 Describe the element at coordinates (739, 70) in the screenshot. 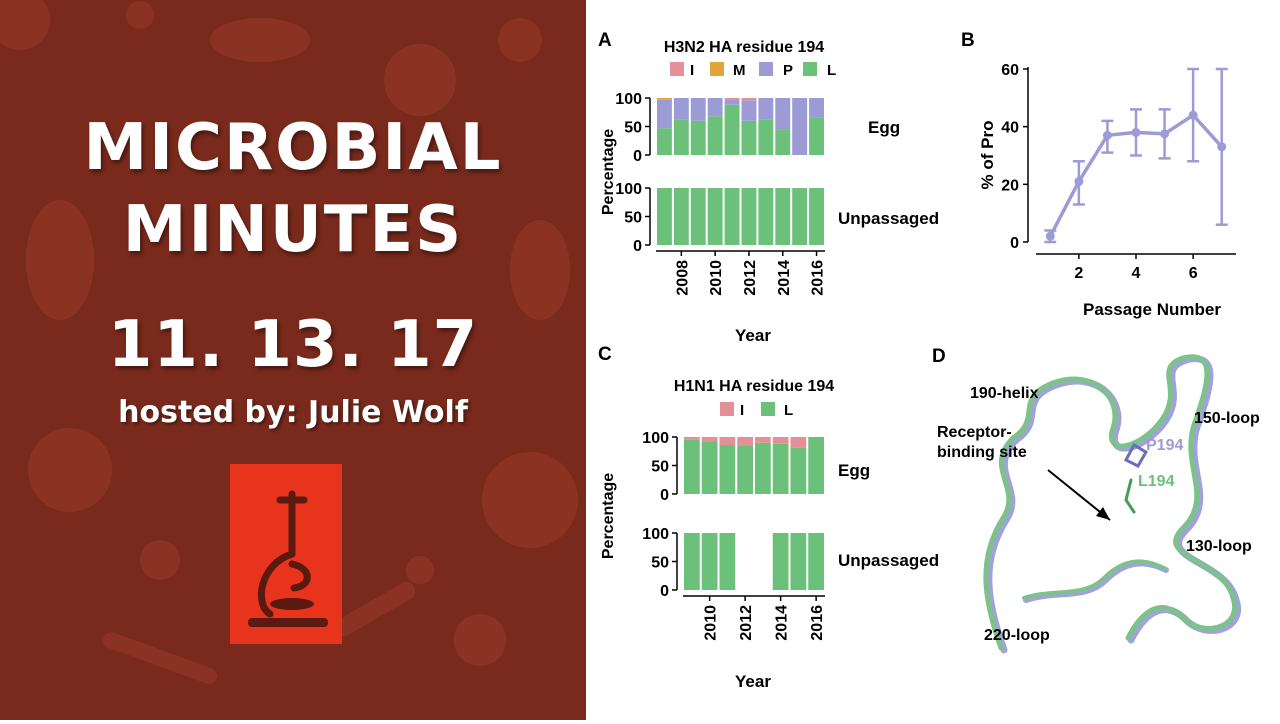

I see `legend-label-m: M` at that location.